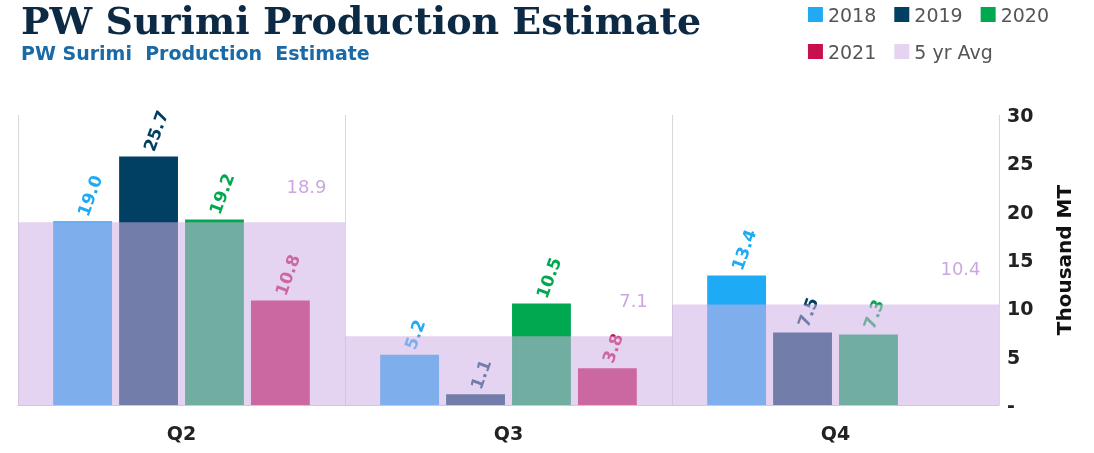 Image resolution: width=1094 pixels, height=453 pixels. I want to click on legend-label: 2019, so click(938, 14).